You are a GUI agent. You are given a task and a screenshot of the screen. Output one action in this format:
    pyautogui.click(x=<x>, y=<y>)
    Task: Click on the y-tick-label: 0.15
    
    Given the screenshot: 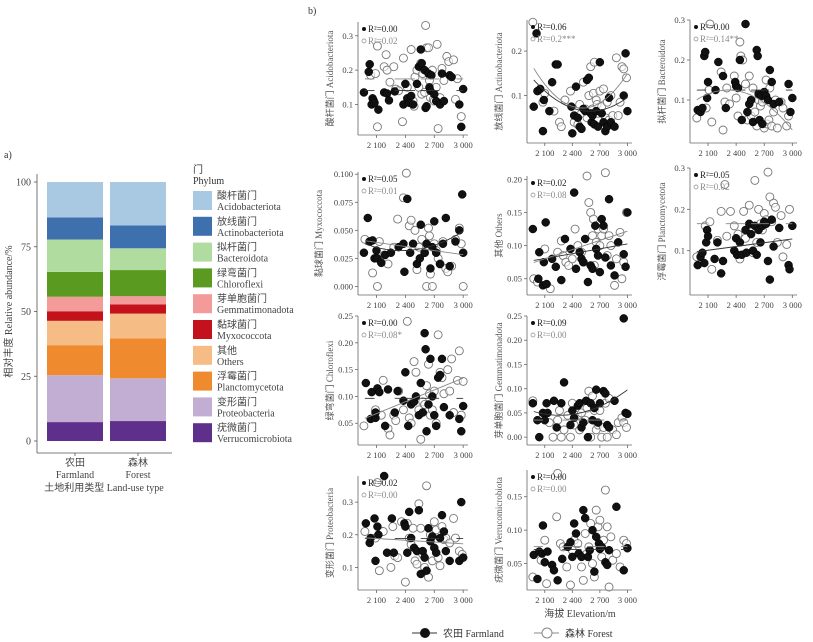 What is the action you would take?
    pyautogui.click(x=514, y=212)
    